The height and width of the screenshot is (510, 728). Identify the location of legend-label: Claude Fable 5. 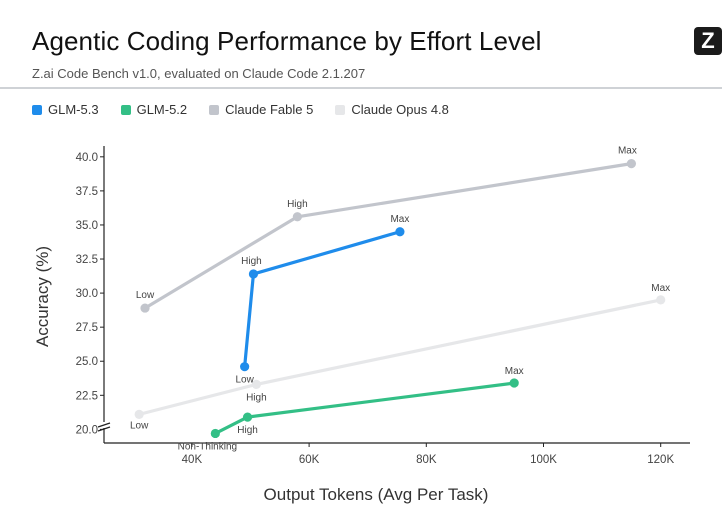
(269, 109).